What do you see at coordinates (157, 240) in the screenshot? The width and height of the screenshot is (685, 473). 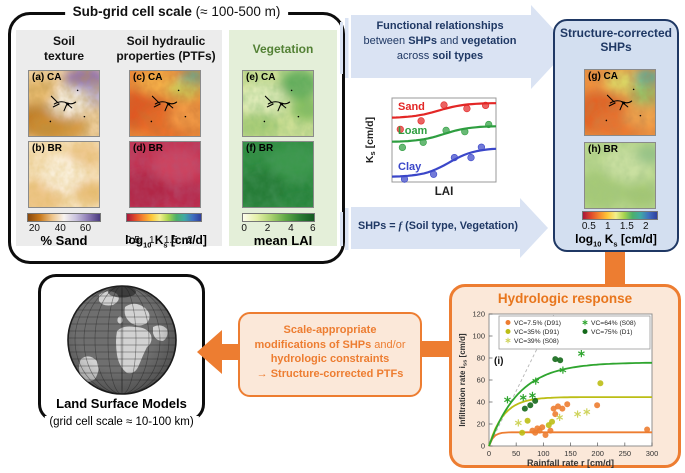 I see `log-ks-label-k: K` at bounding box center [157, 240].